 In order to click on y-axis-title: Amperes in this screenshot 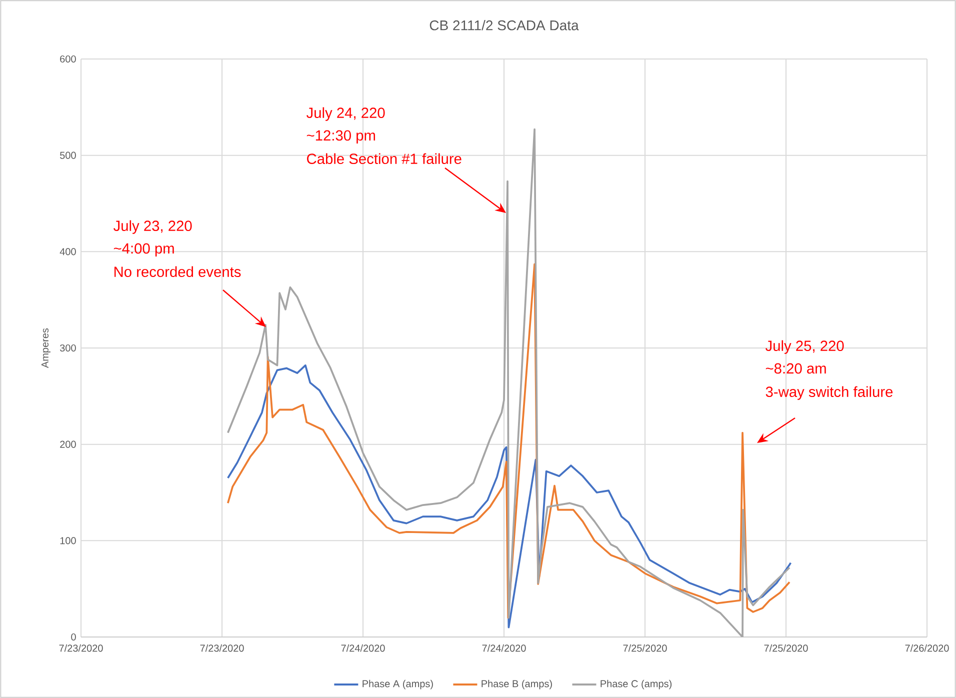, I will do `click(46, 348)`.